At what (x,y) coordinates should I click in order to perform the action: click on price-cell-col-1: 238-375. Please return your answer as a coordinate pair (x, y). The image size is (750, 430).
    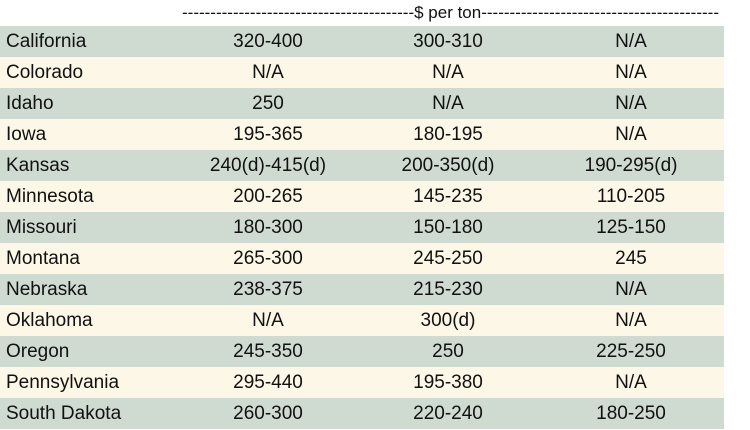
    Looking at the image, I should click on (268, 289).